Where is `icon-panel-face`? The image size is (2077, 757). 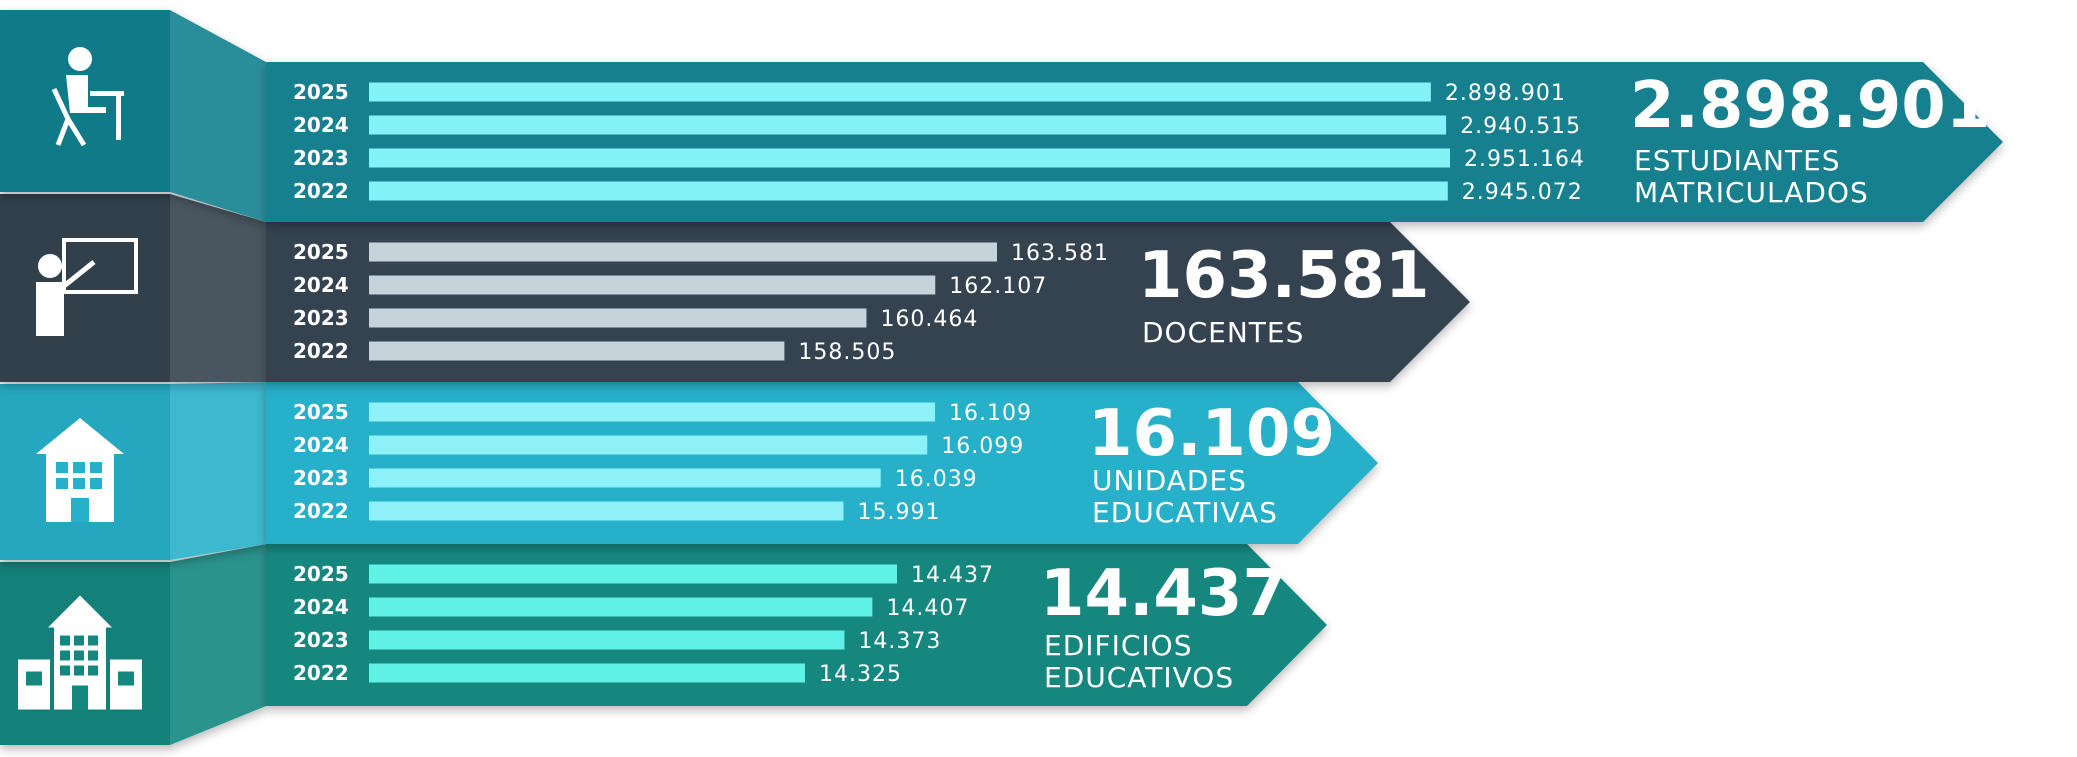 icon-panel-face is located at coordinates (85, 288).